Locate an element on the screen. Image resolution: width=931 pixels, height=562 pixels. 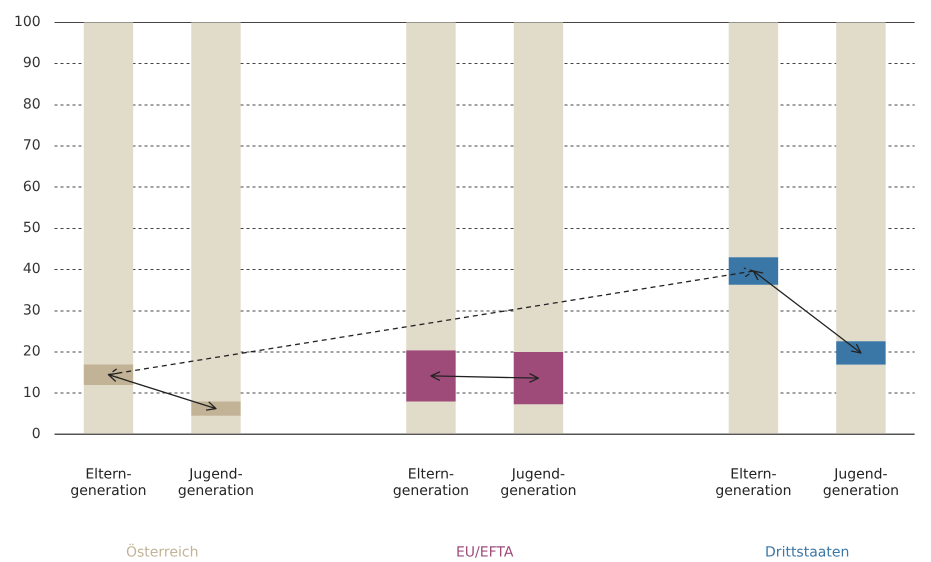
y-tick-label: 60 is located at coordinates (31, 186).